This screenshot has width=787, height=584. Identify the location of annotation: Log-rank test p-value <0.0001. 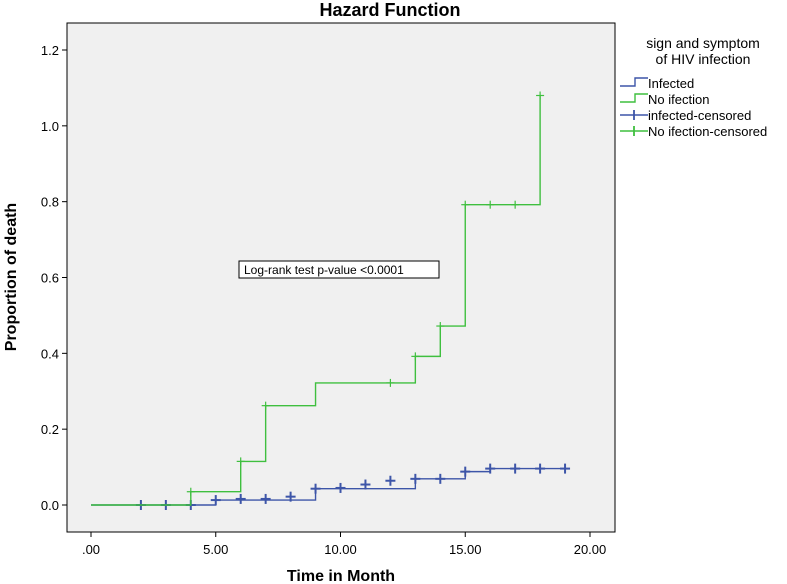
(339, 269).